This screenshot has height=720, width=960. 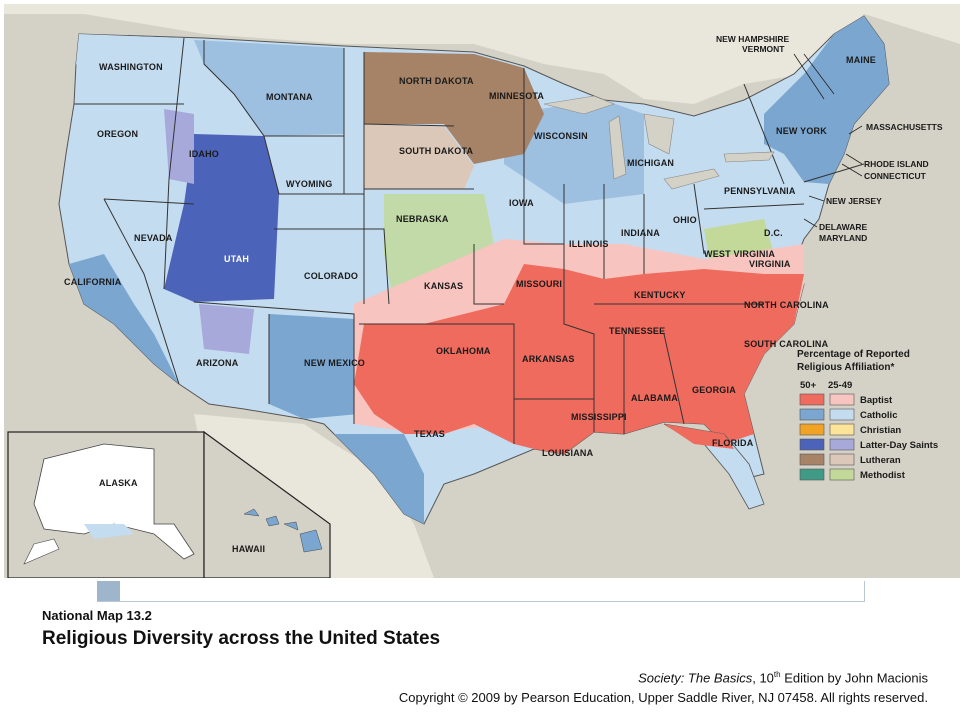 What do you see at coordinates (853, 354) in the screenshot?
I see `legend-title-line1: Percentage of Reported` at bounding box center [853, 354].